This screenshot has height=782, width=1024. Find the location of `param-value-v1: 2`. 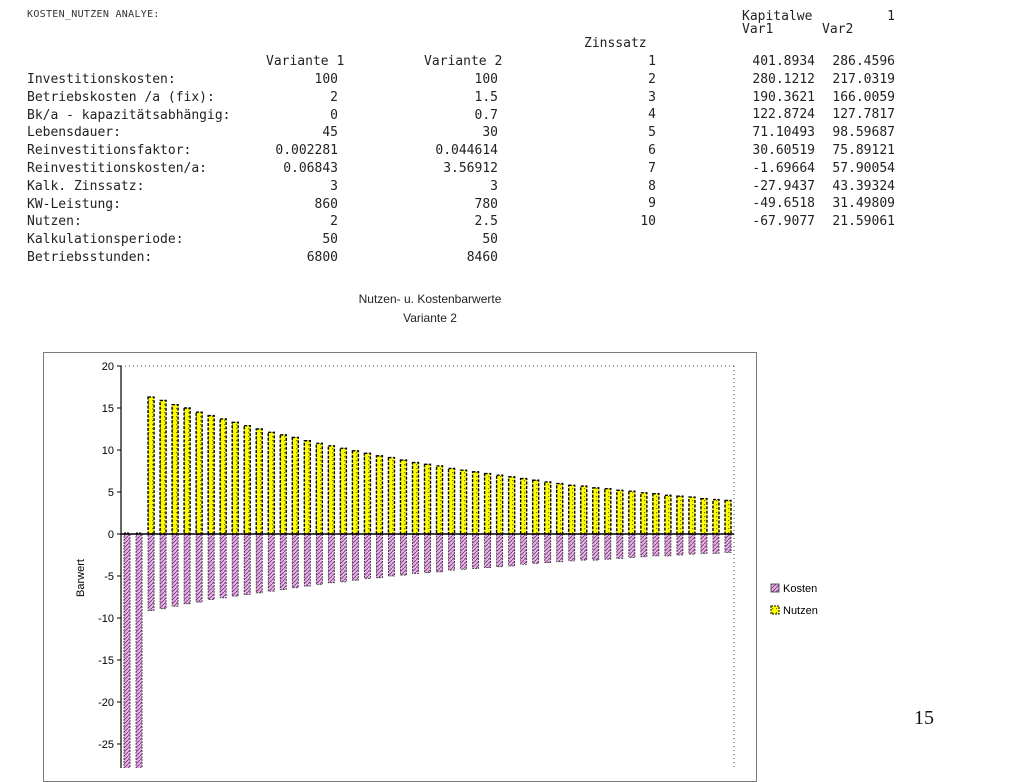

param-value-v1: 2 is located at coordinates (334, 97).